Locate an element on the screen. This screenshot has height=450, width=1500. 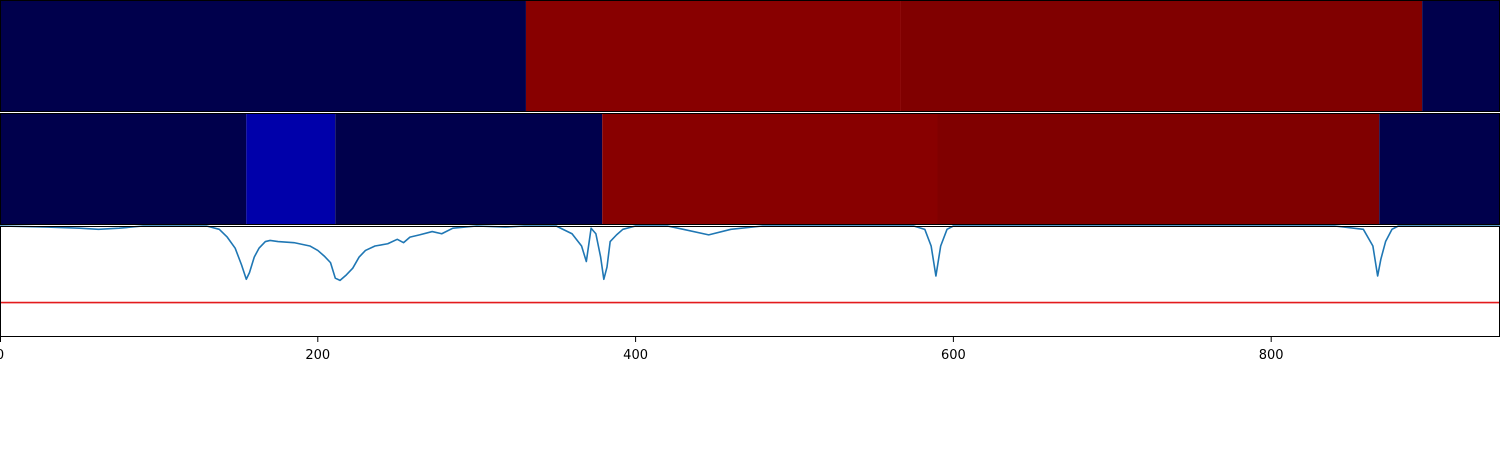
x-axis: 0 200 400 600 800 is located at coordinates (642, 350).